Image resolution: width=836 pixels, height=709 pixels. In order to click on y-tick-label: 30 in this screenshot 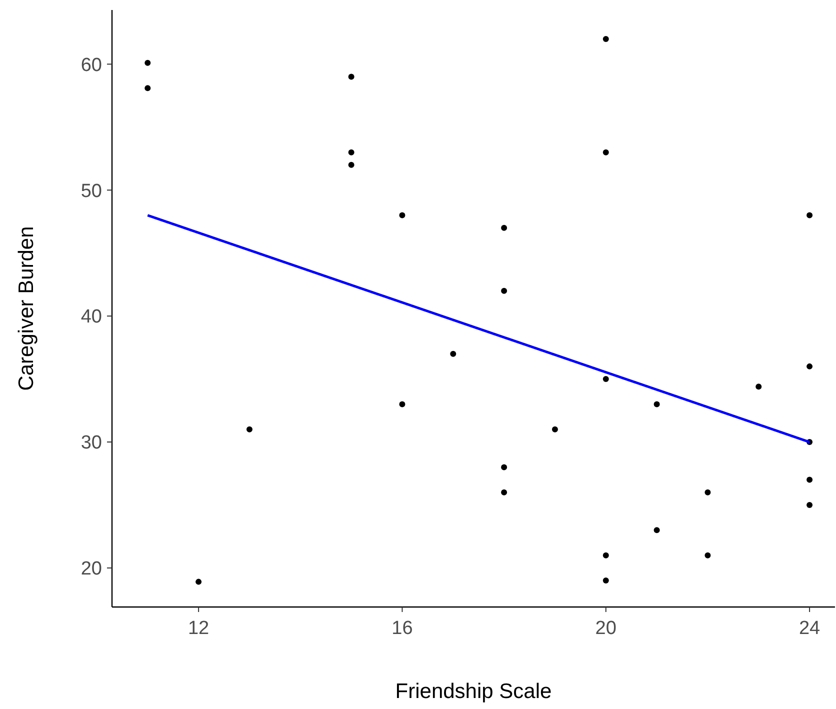, I will do `click(91, 443)`.